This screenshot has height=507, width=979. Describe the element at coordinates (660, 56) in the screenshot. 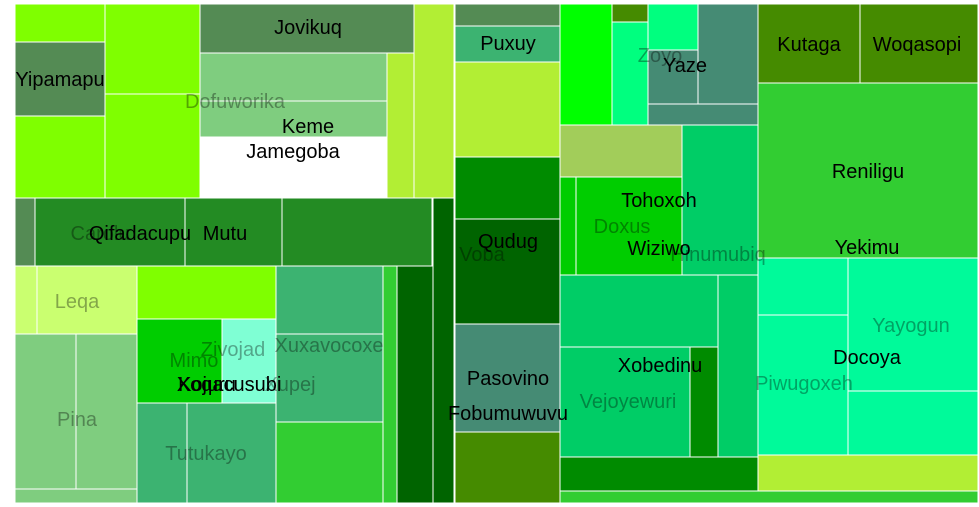

I see `treemap-label: Zoyo` at that location.